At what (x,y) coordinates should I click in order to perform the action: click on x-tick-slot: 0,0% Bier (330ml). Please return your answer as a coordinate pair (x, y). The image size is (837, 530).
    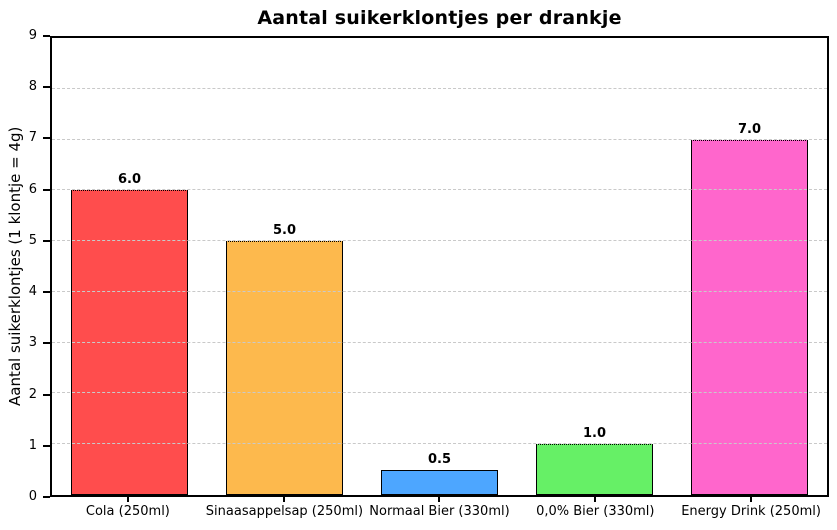
    Looking at the image, I should click on (595, 512).